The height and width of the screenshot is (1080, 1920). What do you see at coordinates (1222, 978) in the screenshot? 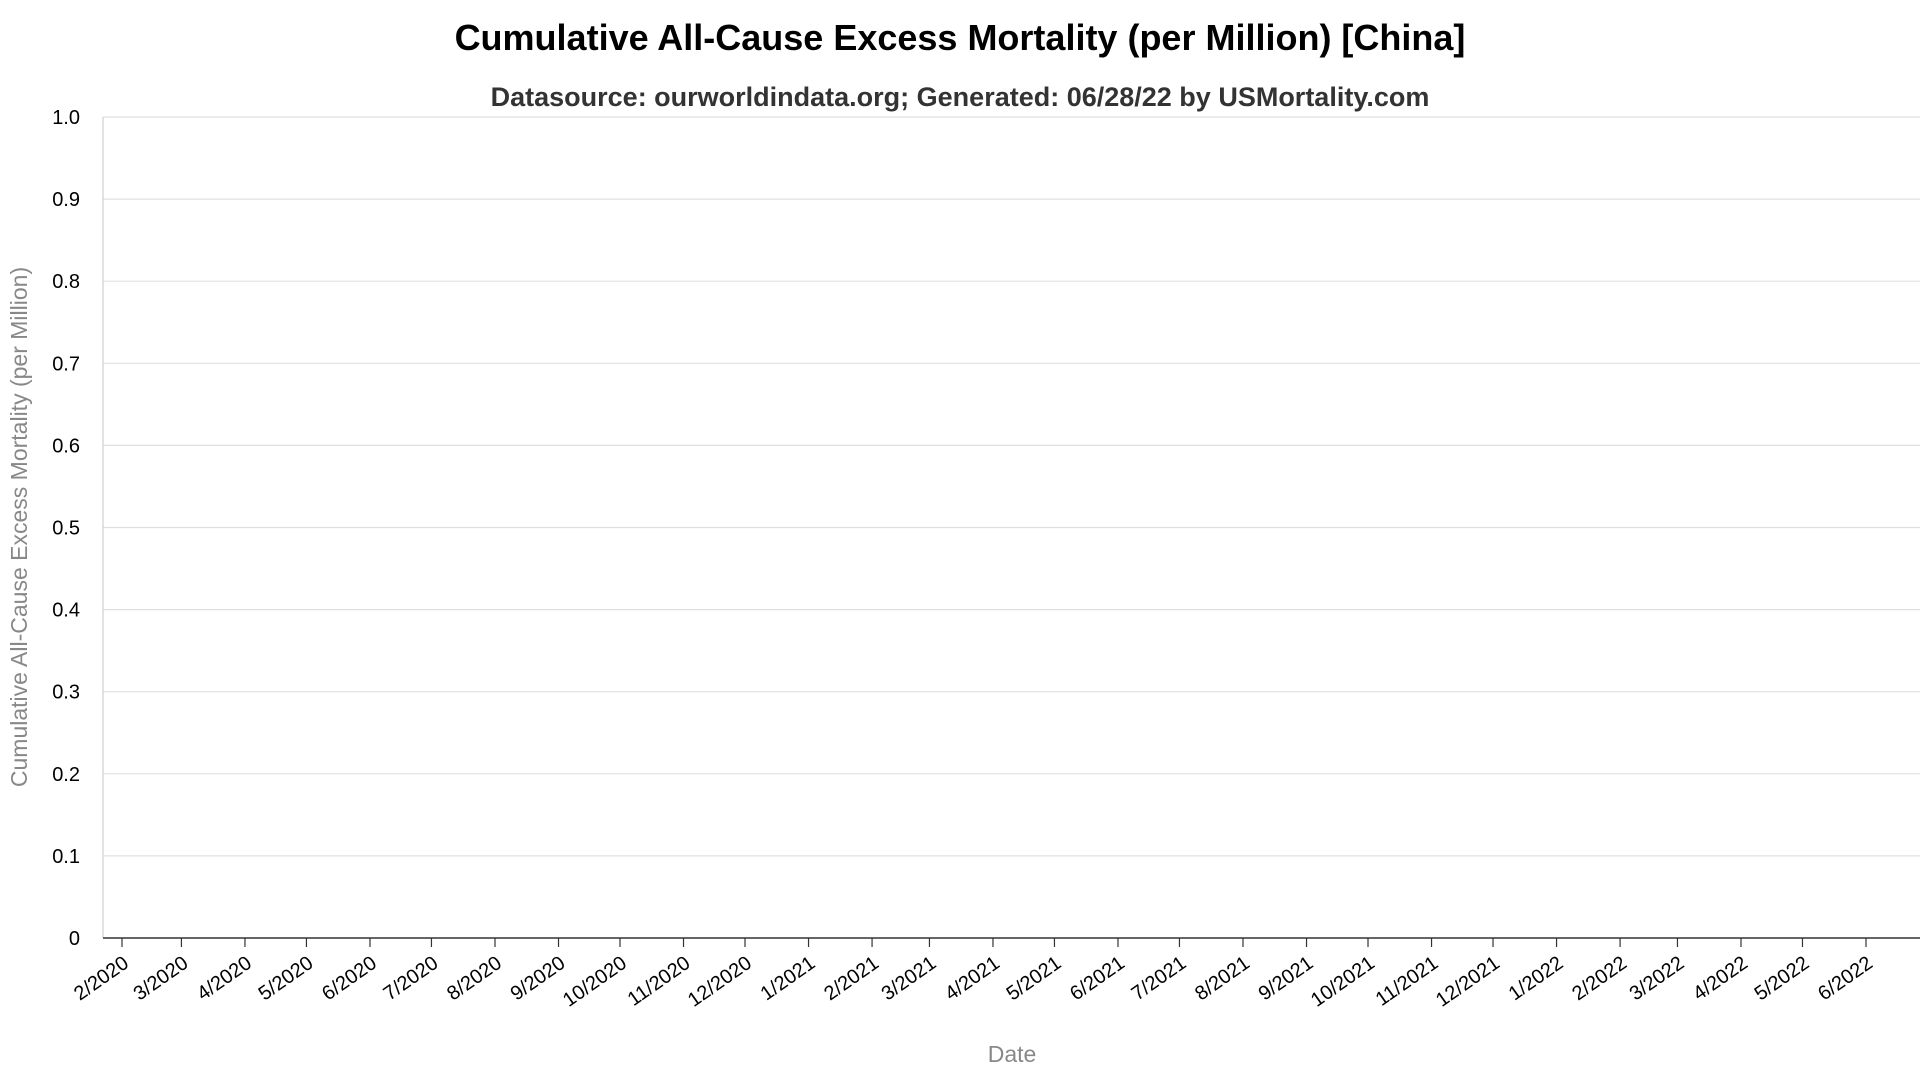
I see `x-tick-label: 8/2021` at bounding box center [1222, 978].